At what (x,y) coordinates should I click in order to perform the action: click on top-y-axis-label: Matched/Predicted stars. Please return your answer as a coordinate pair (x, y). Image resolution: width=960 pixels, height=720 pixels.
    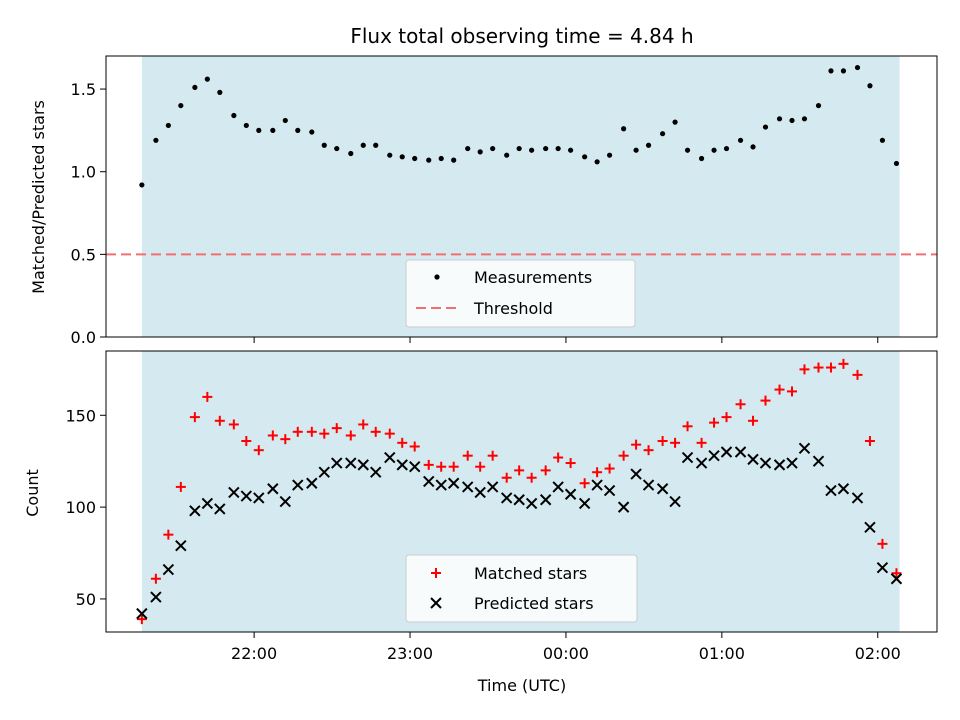
    Looking at the image, I should click on (38, 197).